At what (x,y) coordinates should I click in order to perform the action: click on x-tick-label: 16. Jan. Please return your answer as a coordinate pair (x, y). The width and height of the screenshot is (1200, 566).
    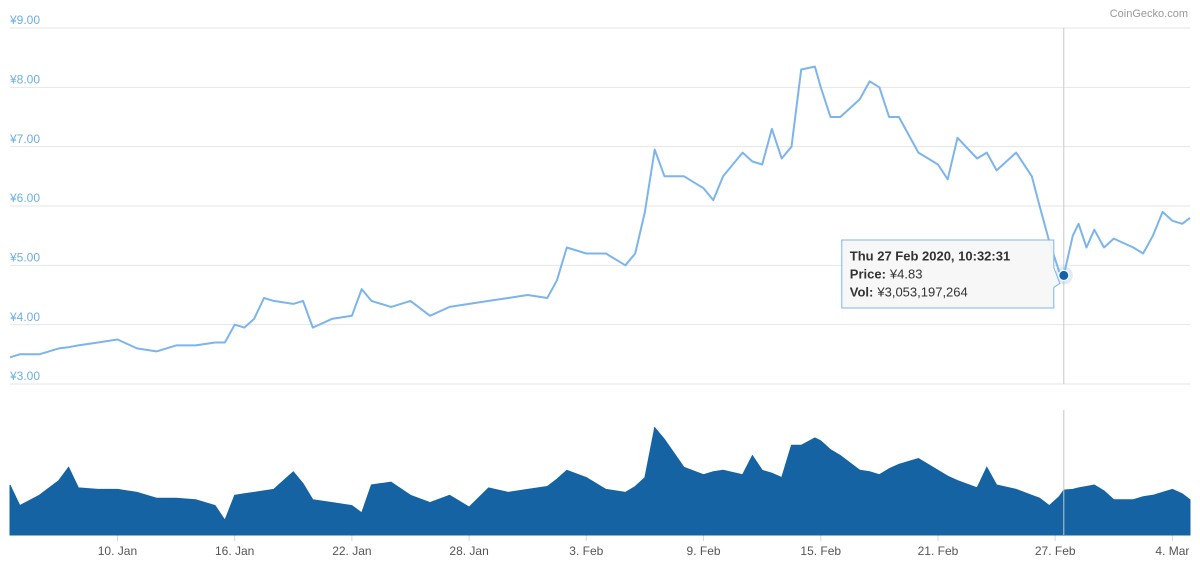
    Looking at the image, I should click on (234, 551).